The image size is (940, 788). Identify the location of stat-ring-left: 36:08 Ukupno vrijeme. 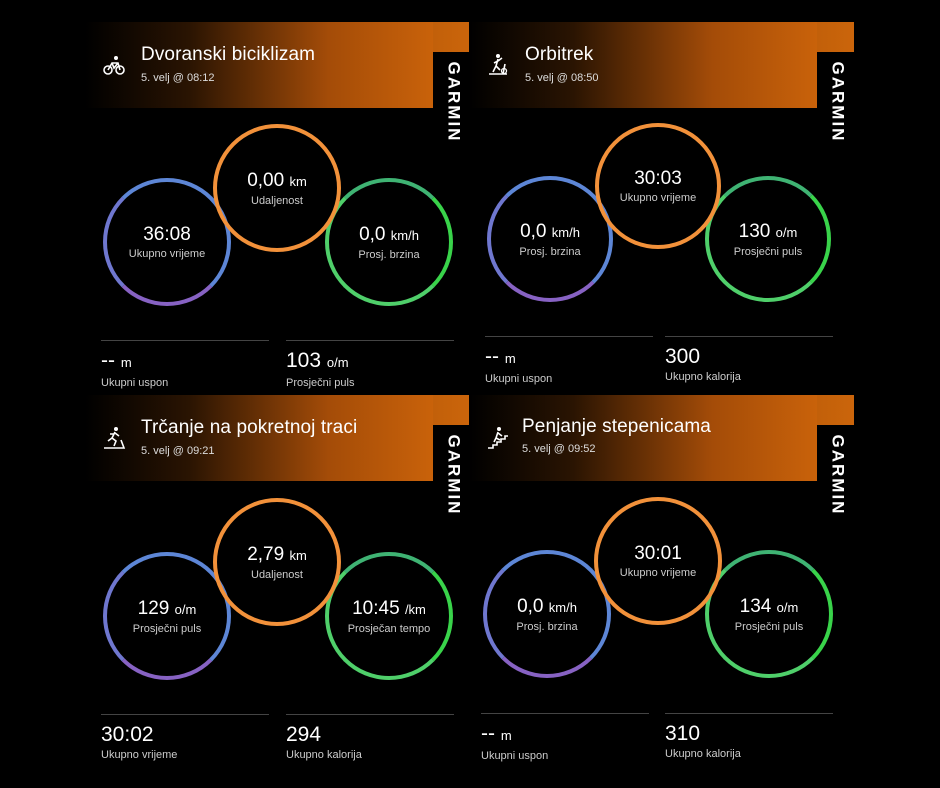
(167, 242).